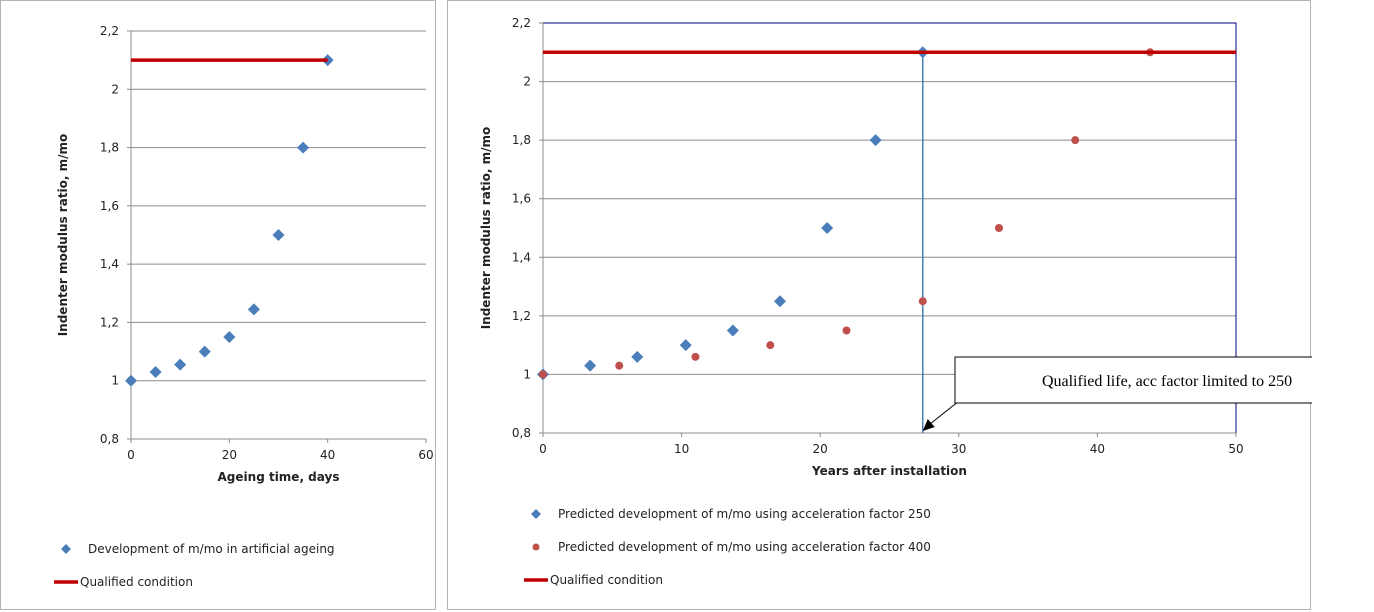 The height and width of the screenshot is (612, 1374). Describe the element at coordinates (889, 471) in the screenshot. I see `x-axis-title: Years after installation` at that location.